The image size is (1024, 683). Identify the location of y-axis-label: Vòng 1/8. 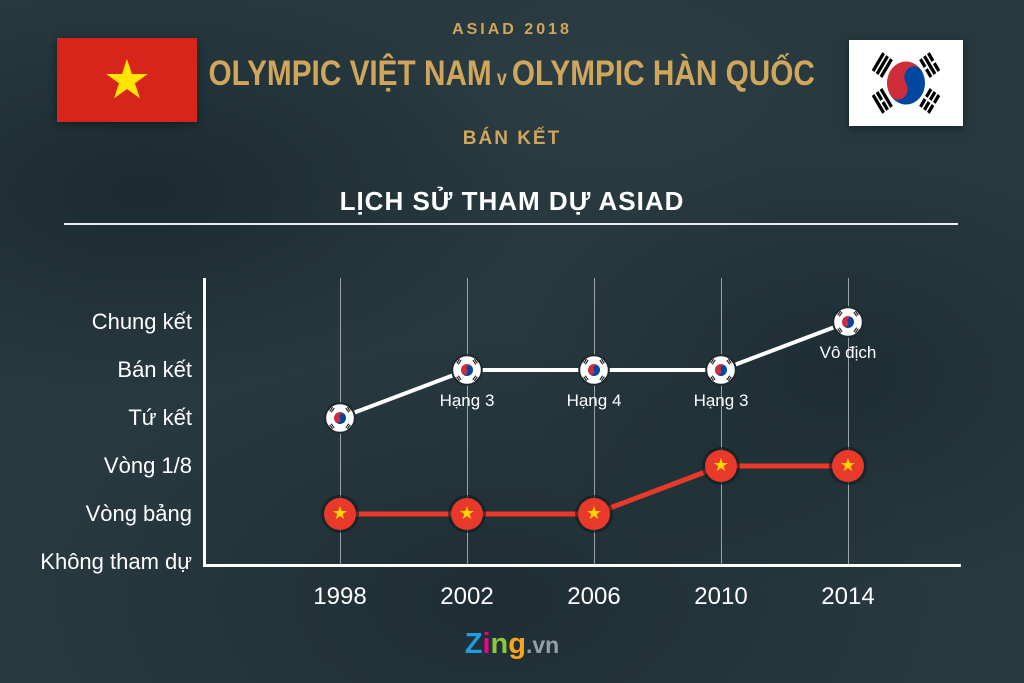
(147, 465).